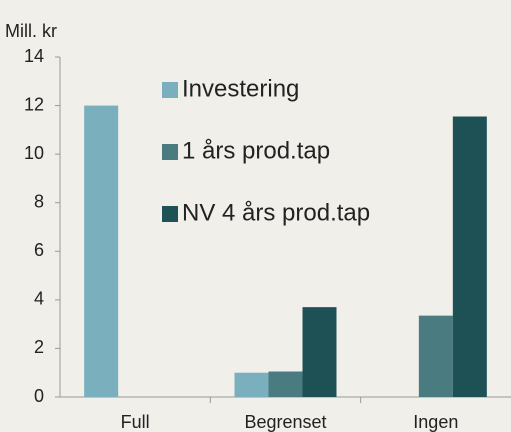 Image resolution: width=511 pixels, height=432 pixels. I want to click on y-tick-label: 4, so click(39, 299).